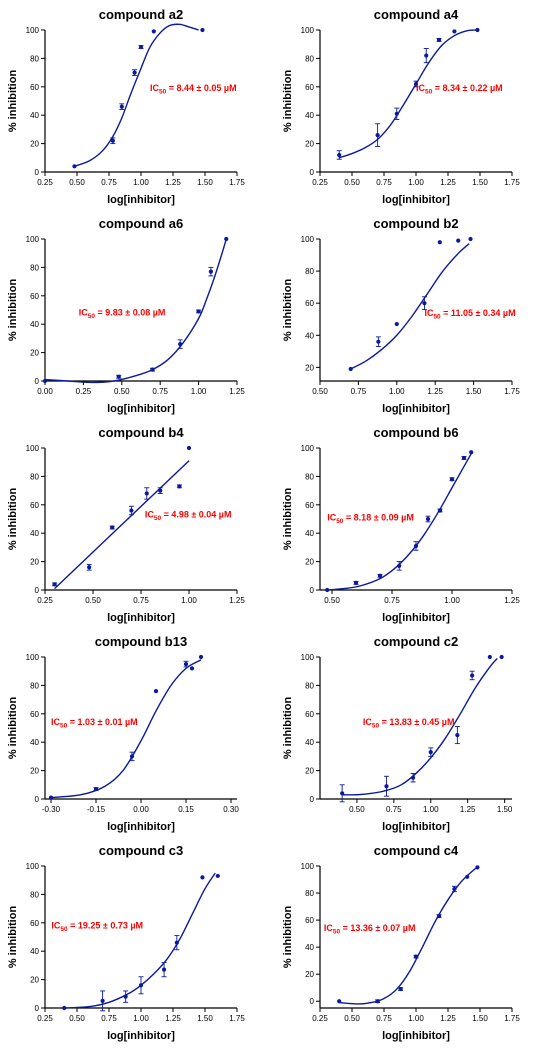  Describe the element at coordinates (467, 88) in the screenshot. I see `ic50-value: = 8.34 ± 0.22 µM` at that location.